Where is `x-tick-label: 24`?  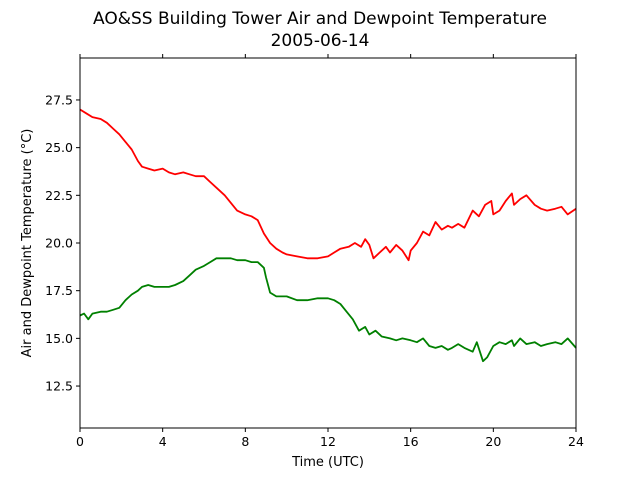
x-tick-label: 24 is located at coordinates (576, 441).